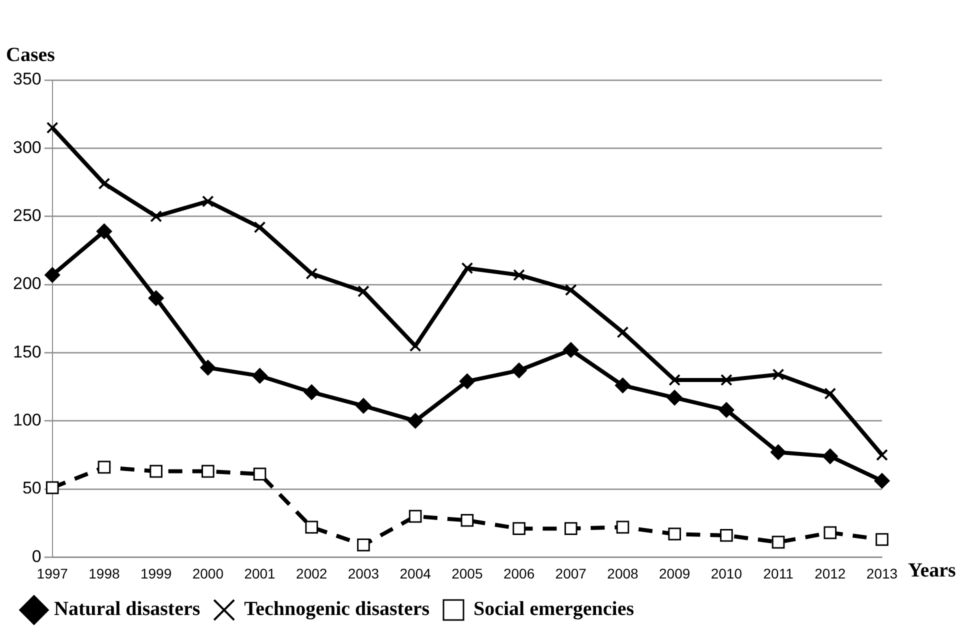 This screenshot has height=630, width=972. Describe the element at coordinates (52, 573) in the screenshot. I see `x-tick-label: 1997` at that location.